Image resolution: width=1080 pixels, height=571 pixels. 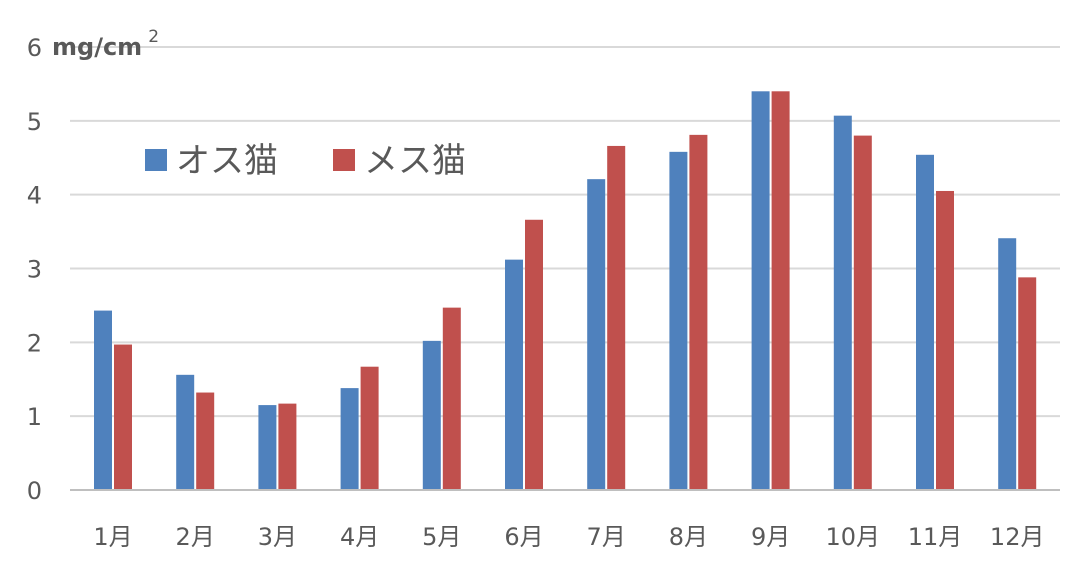 I want to click on x-tick-label-5: 5月, so click(x=441, y=537).